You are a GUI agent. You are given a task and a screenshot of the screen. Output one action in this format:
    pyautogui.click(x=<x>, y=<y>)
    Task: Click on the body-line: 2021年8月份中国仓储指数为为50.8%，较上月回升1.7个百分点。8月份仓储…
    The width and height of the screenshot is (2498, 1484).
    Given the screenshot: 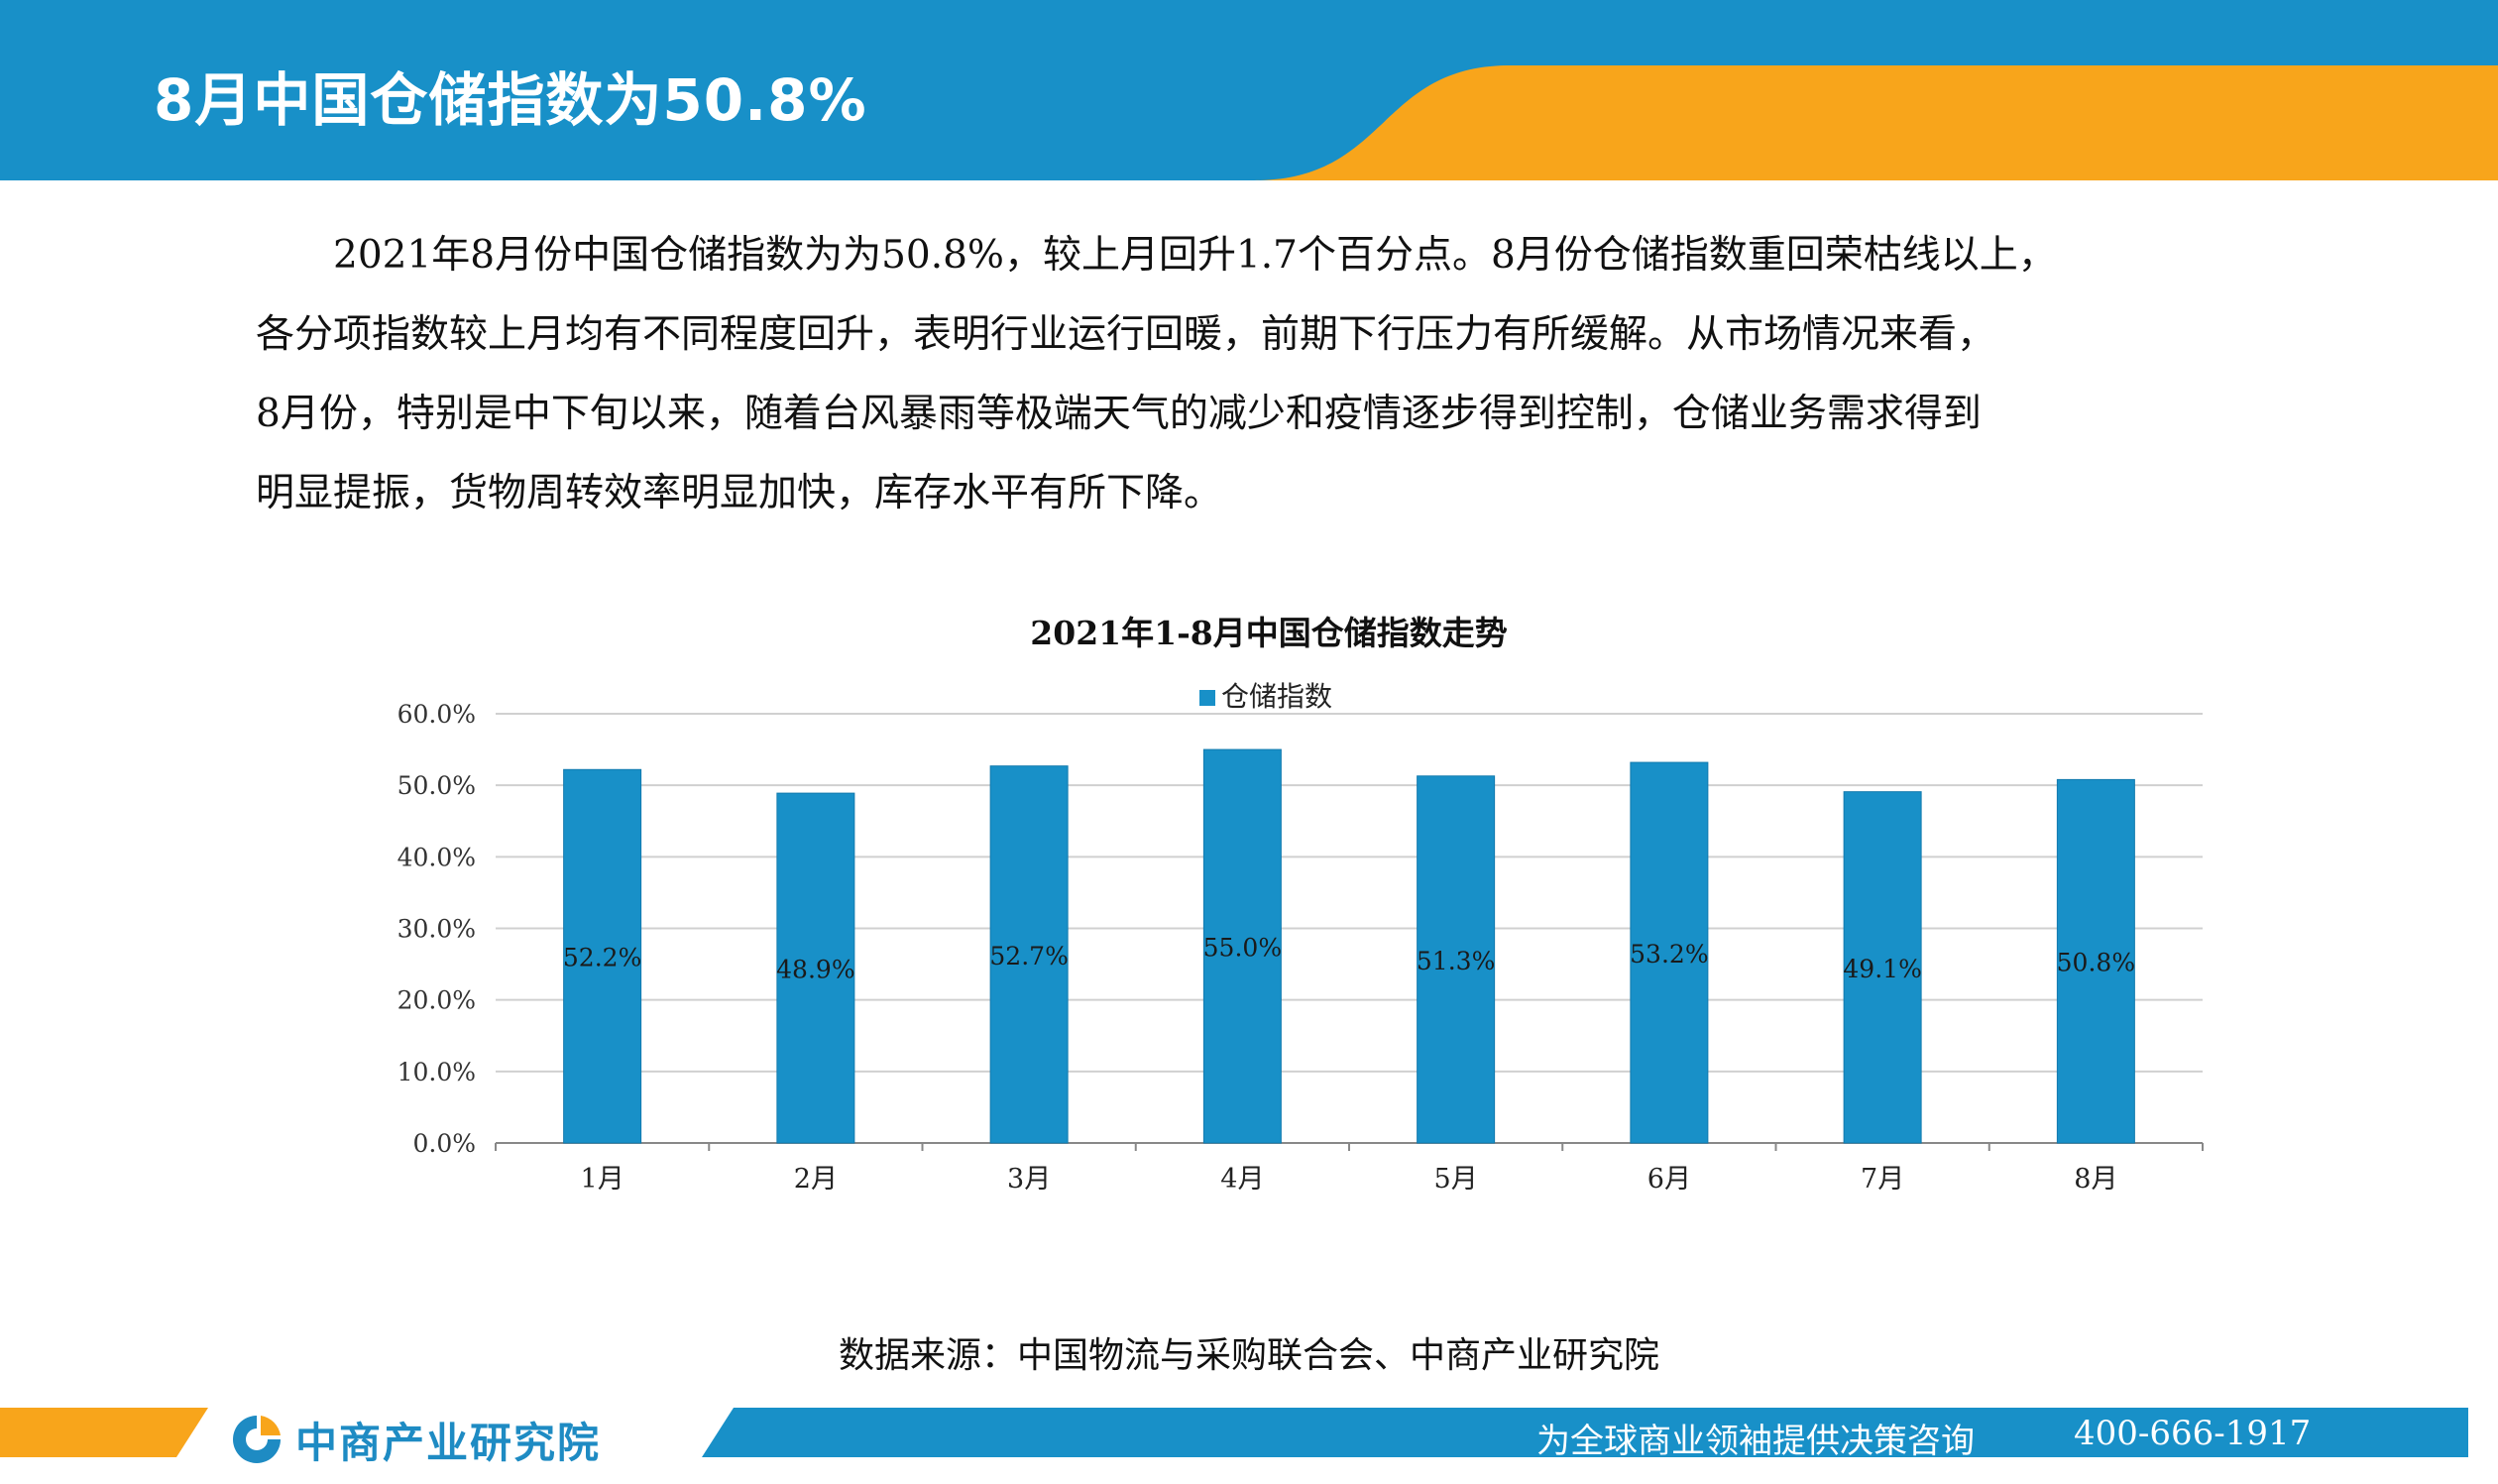 What is the action you would take?
    pyautogui.click(x=1157, y=256)
    